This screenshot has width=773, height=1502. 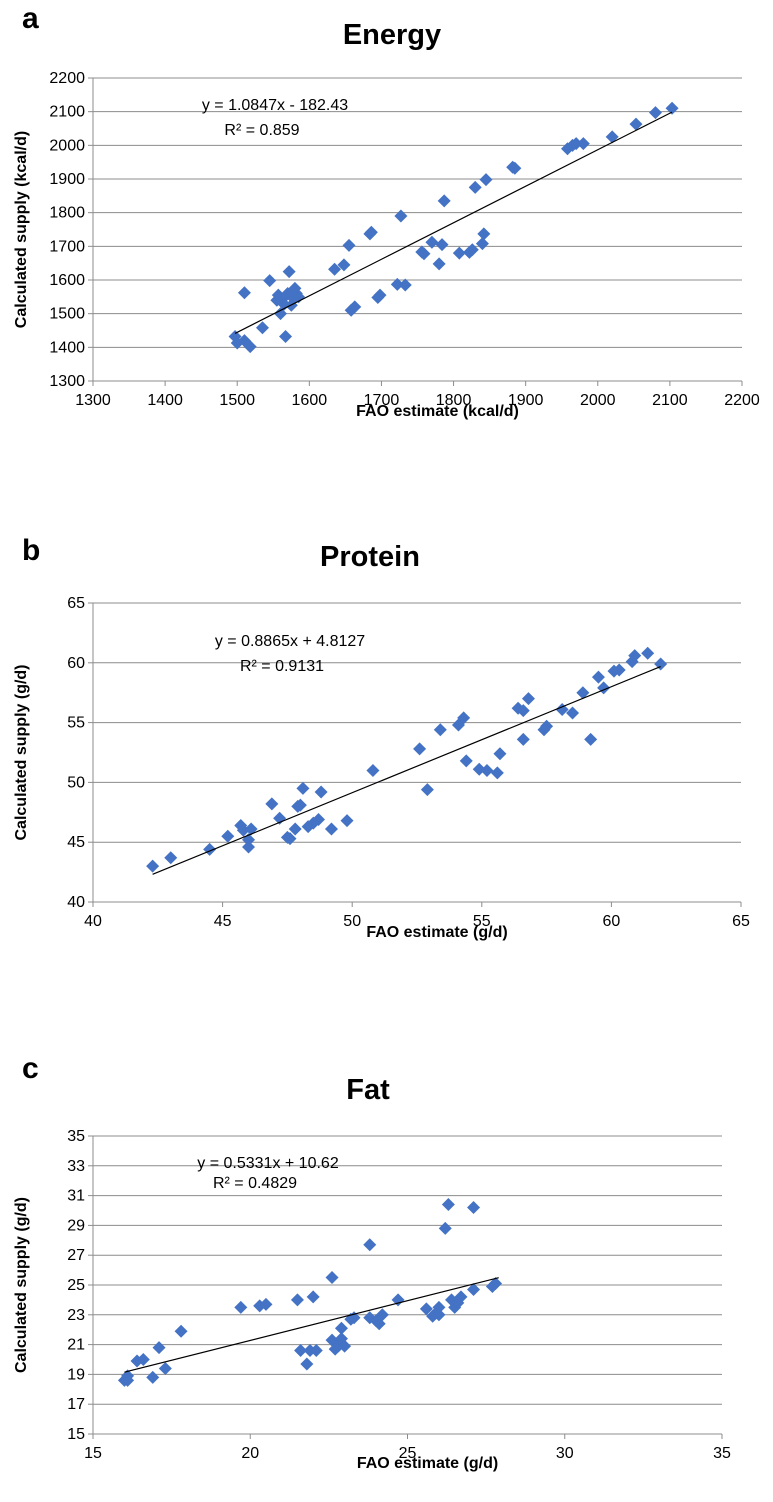 What do you see at coordinates (67, 213) in the screenshot?
I see `y-tick-label: 1800` at bounding box center [67, 213].